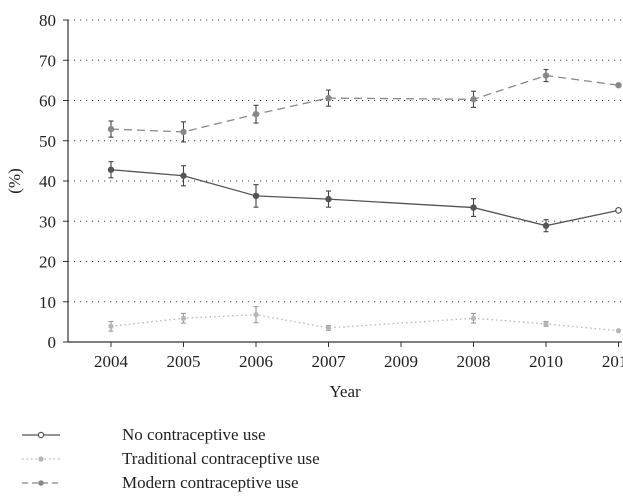  Describe the element at coordinates (47, 262) in the screenshot. I see `y-tick-label: 20` at that location.